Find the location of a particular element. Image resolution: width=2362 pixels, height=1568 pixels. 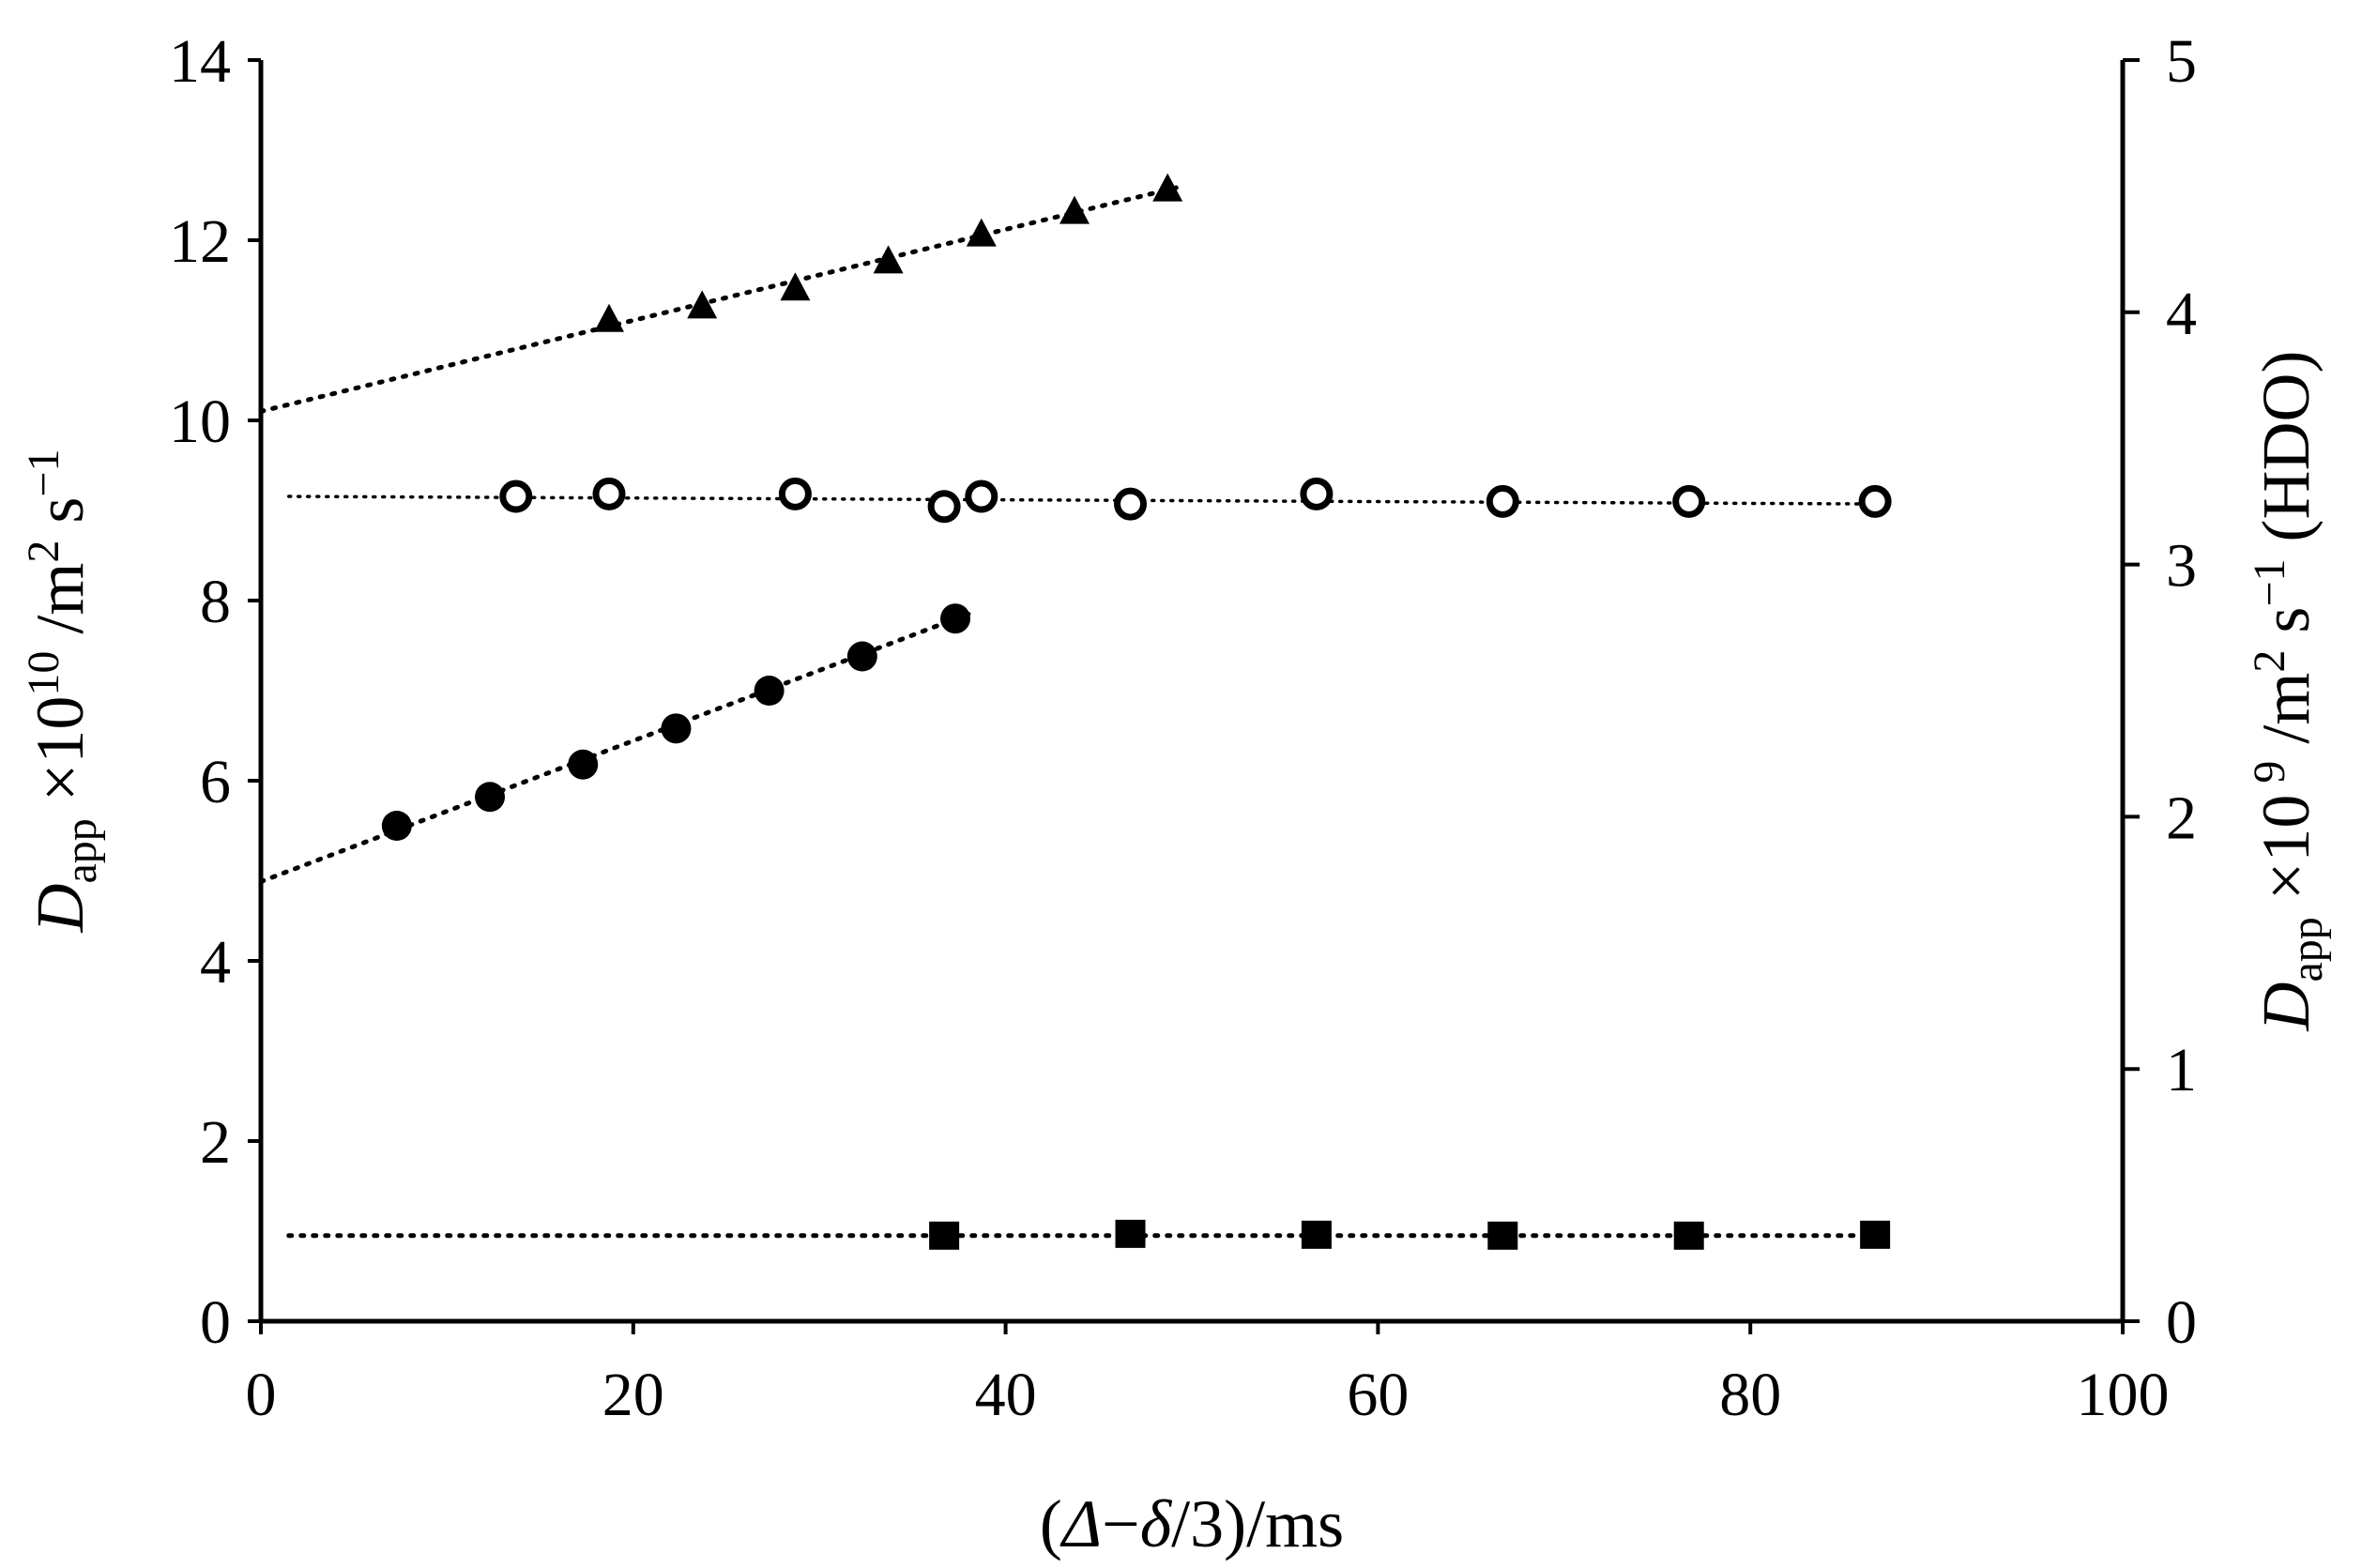

x-tick-label: 40 is located at coordinates (1006, 1395).